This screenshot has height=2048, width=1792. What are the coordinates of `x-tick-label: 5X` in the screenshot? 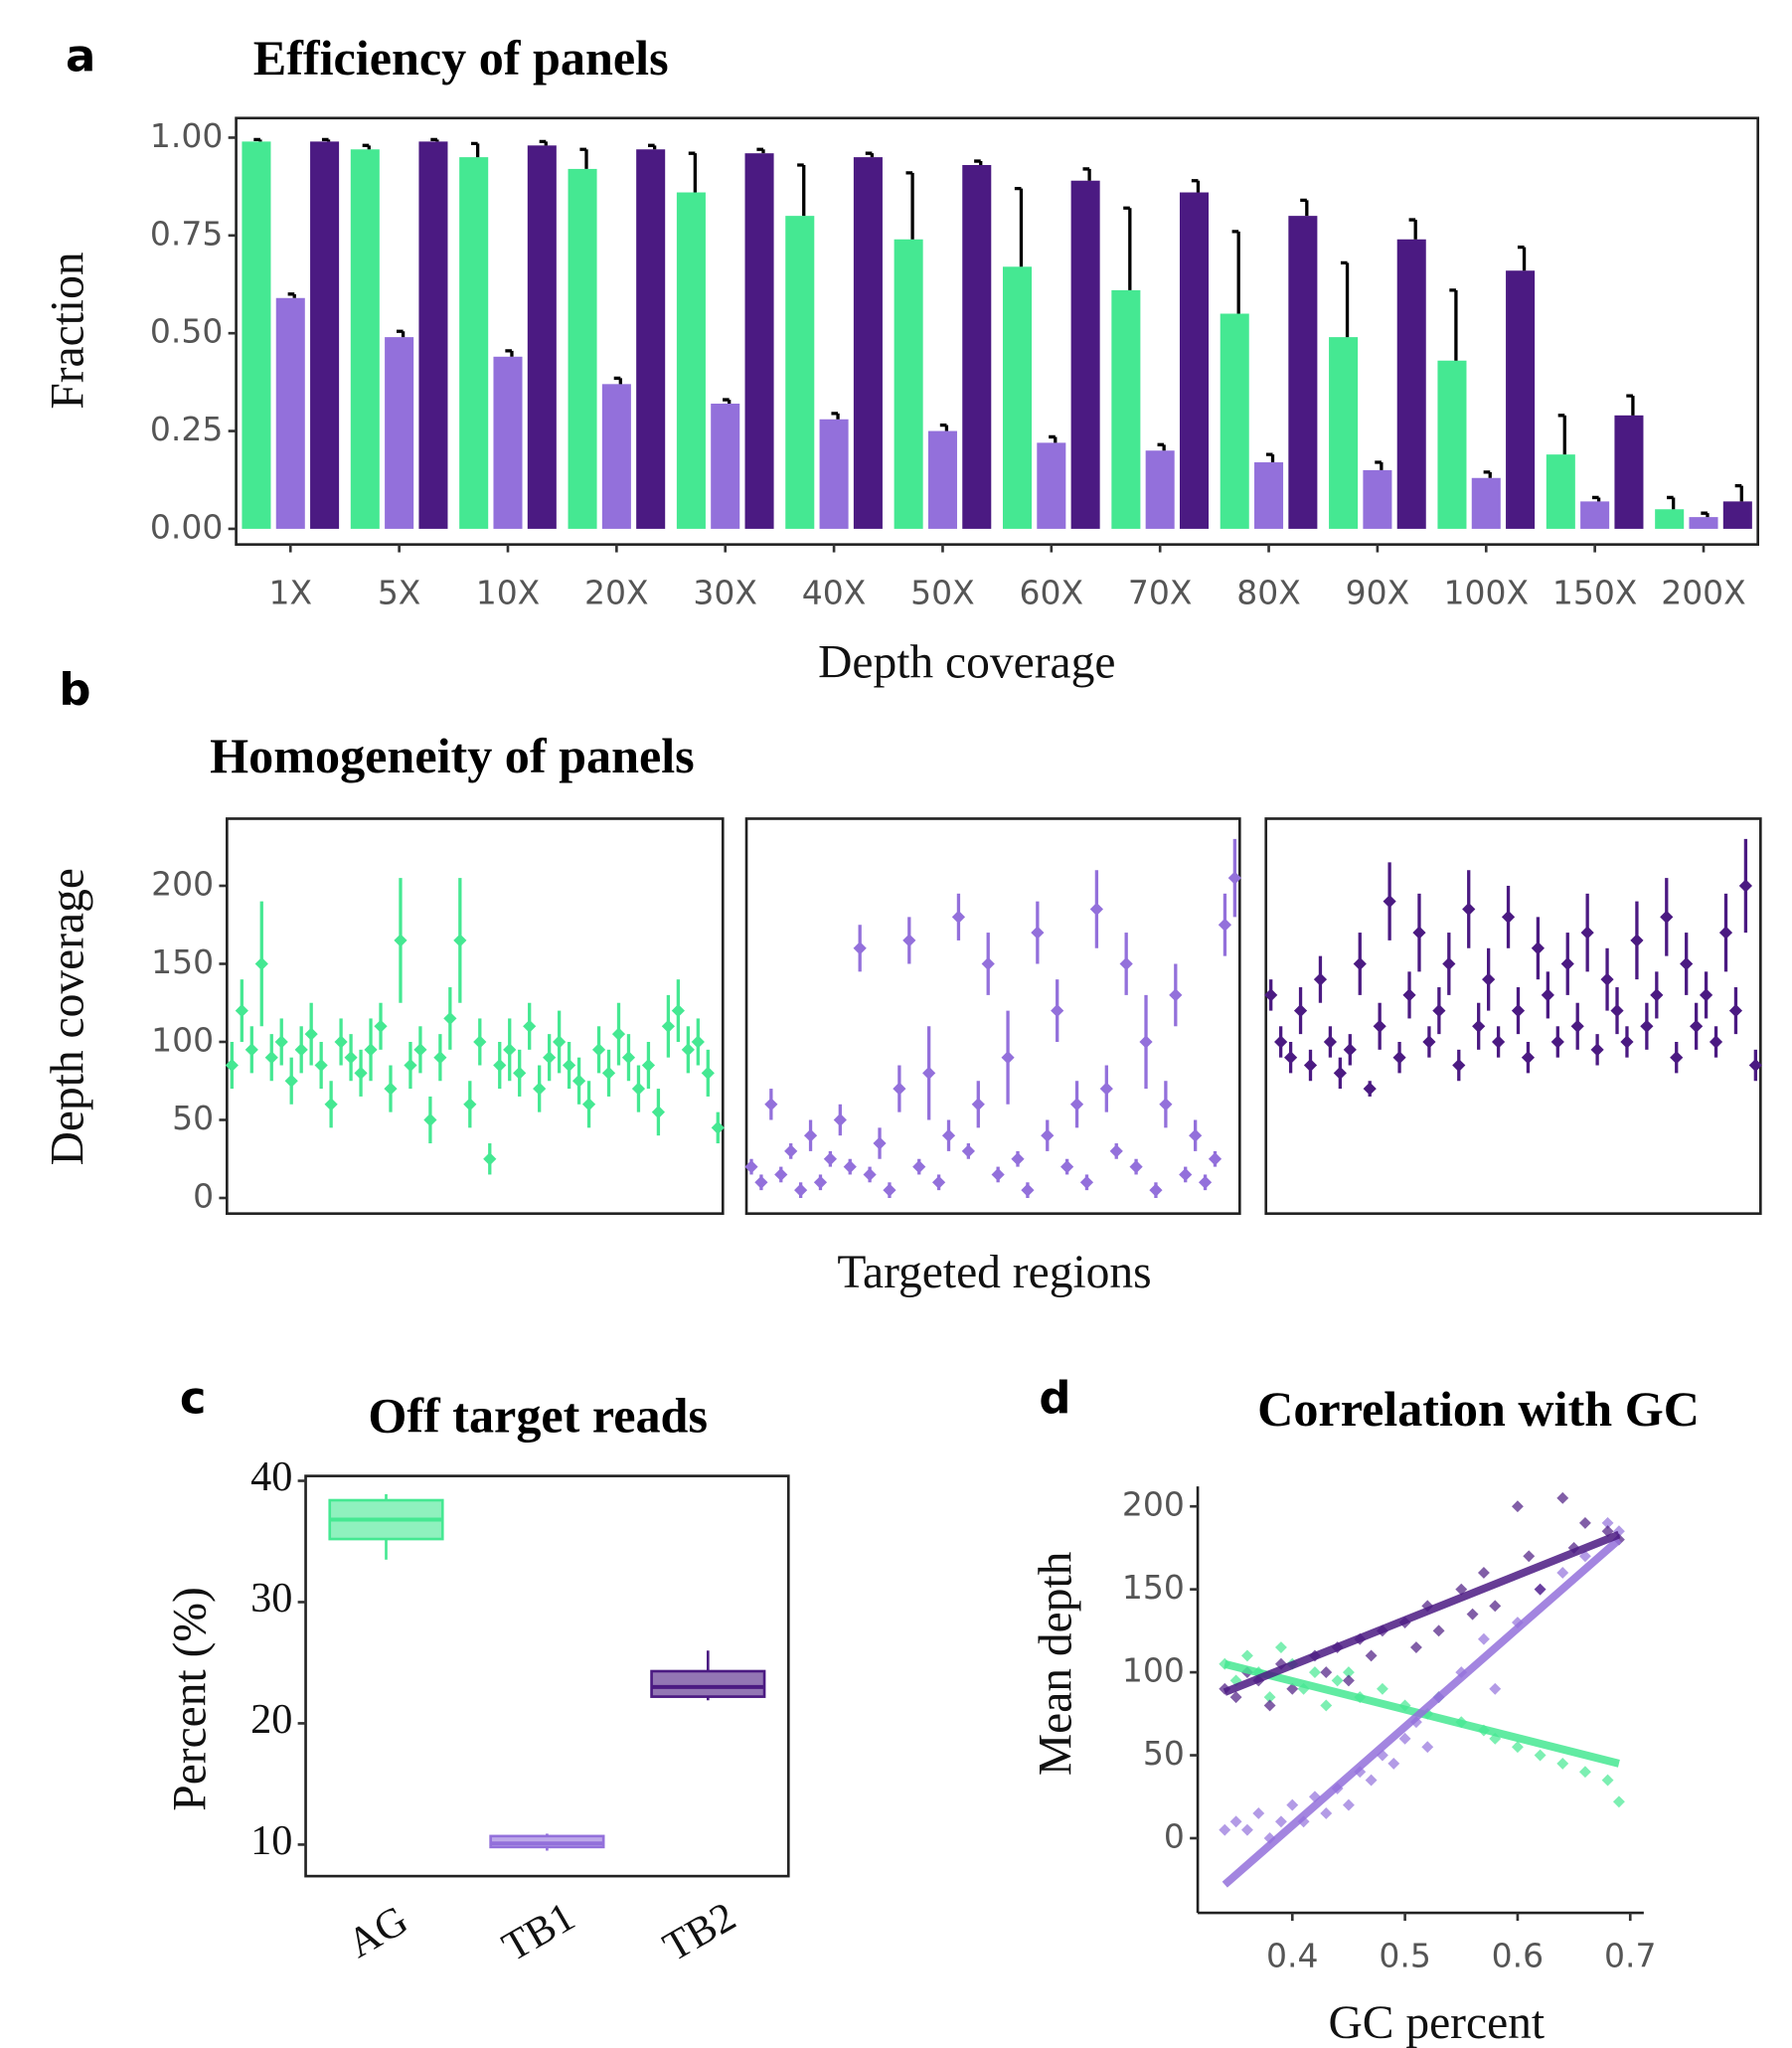 It's located at (399, 592).